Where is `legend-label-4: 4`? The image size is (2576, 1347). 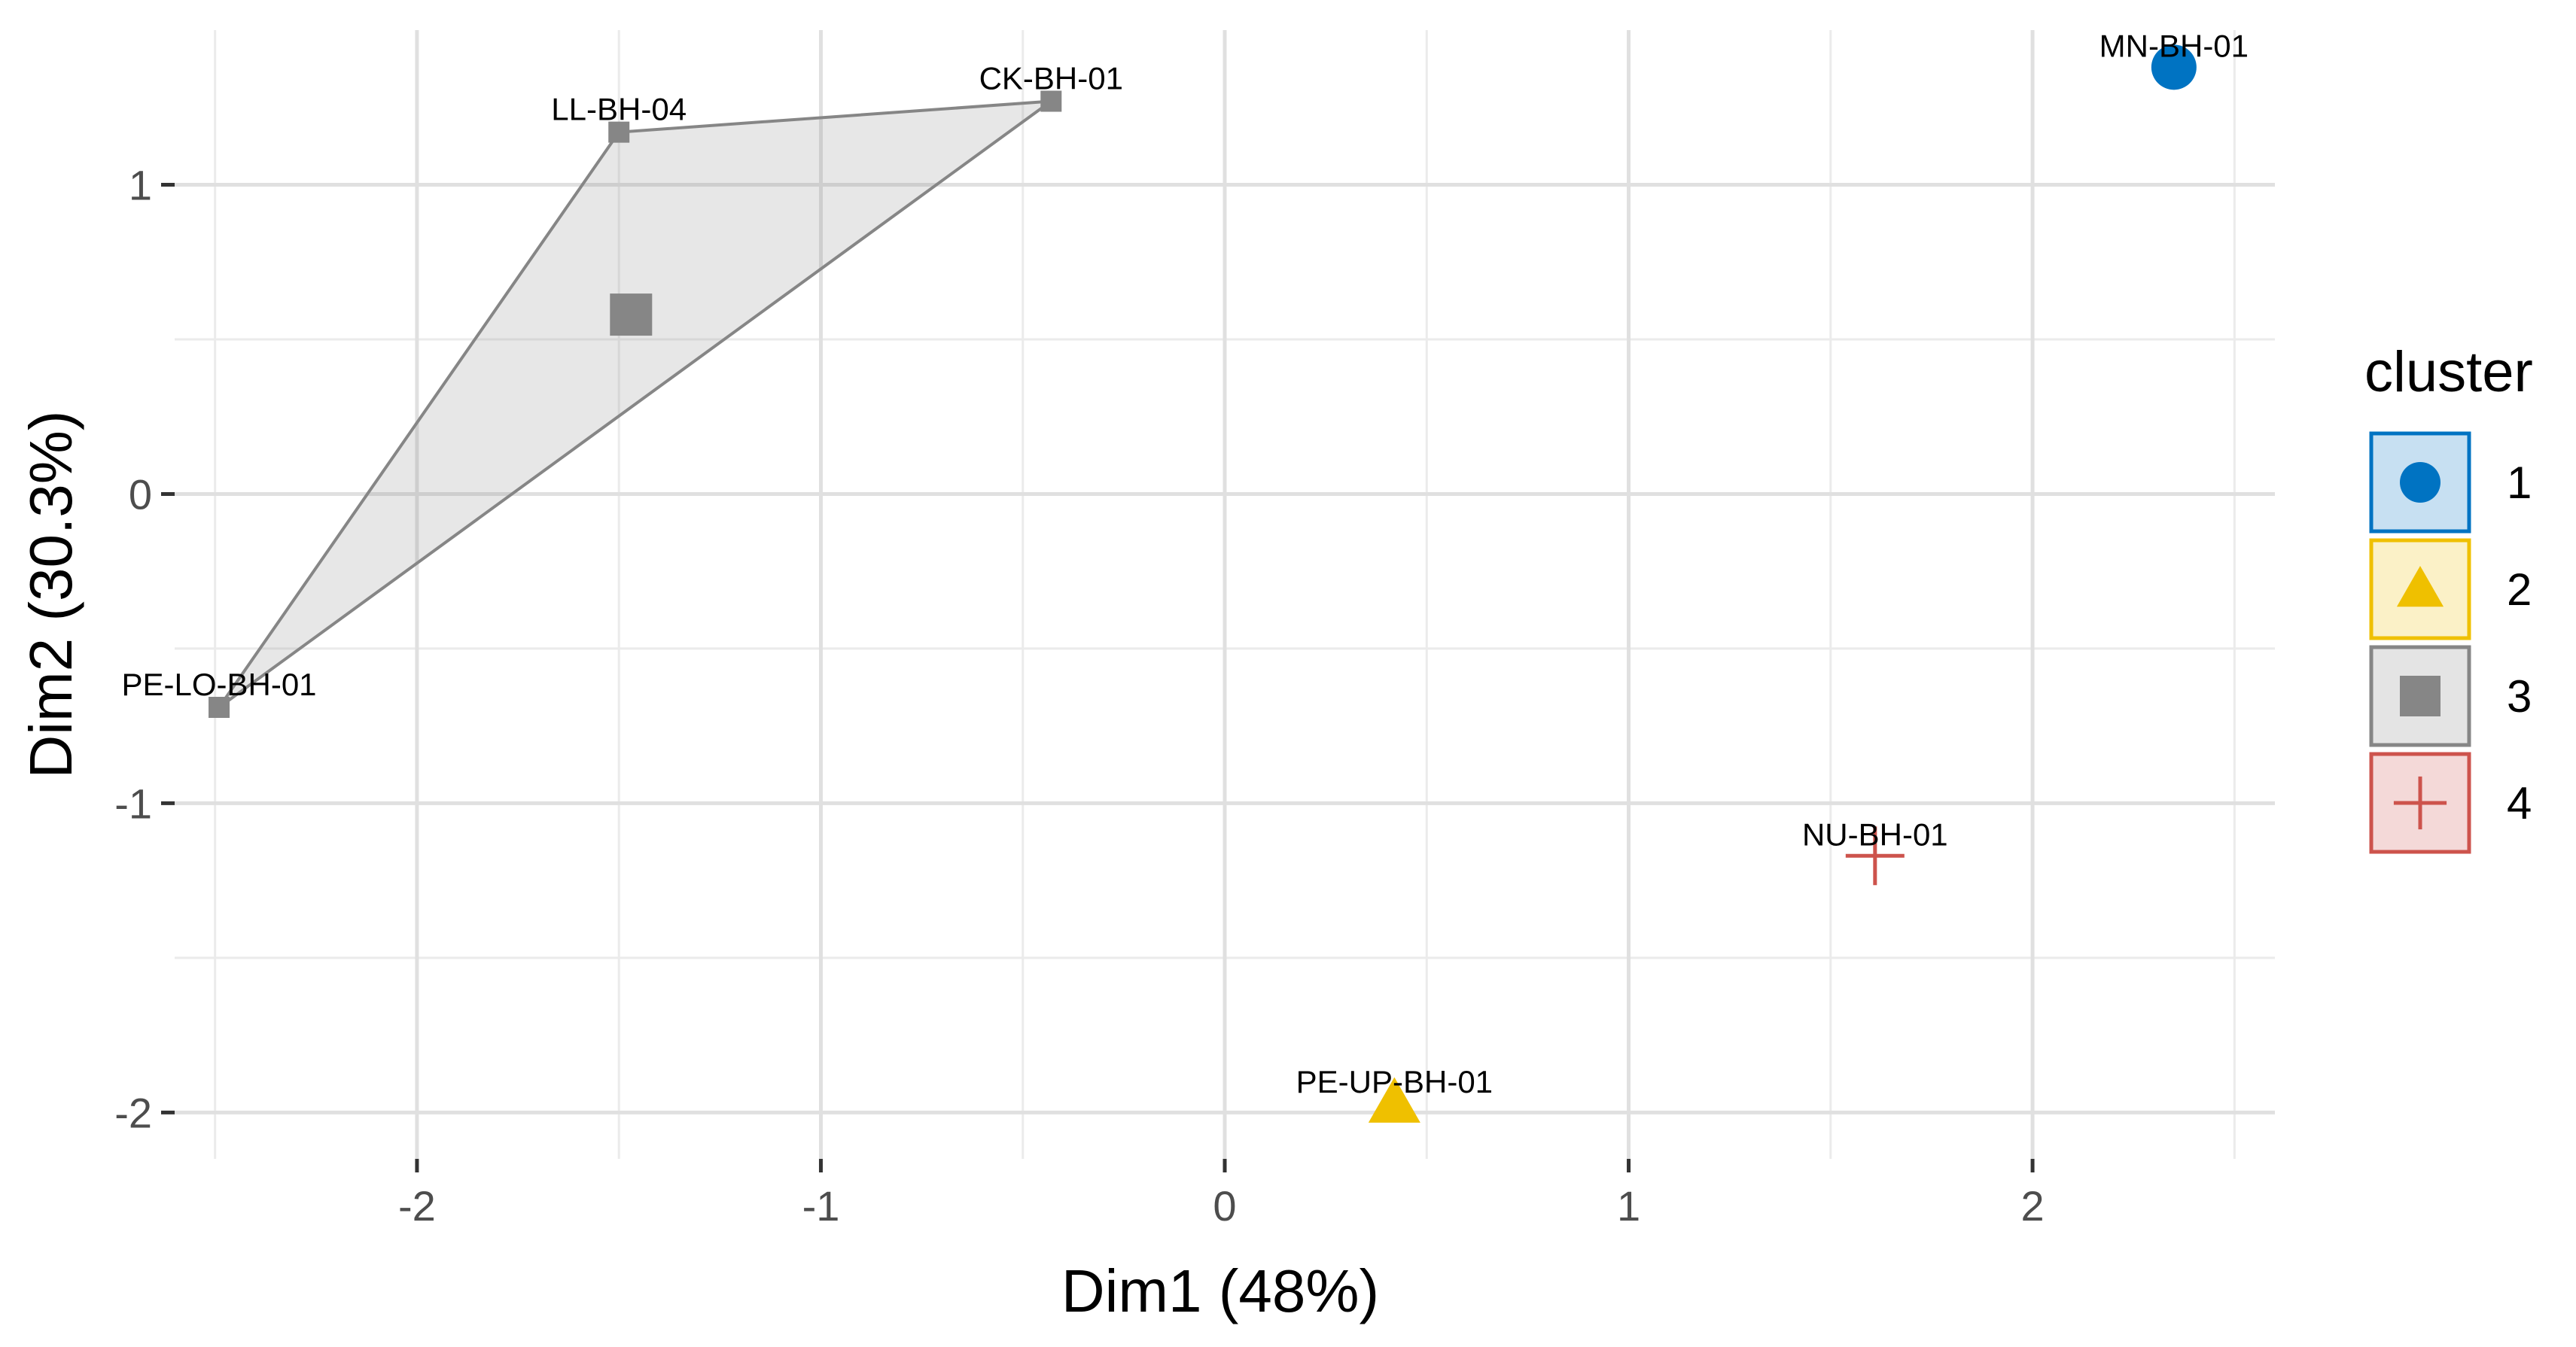 legend-label-4: 4 is located at coordinates (2519, 803).